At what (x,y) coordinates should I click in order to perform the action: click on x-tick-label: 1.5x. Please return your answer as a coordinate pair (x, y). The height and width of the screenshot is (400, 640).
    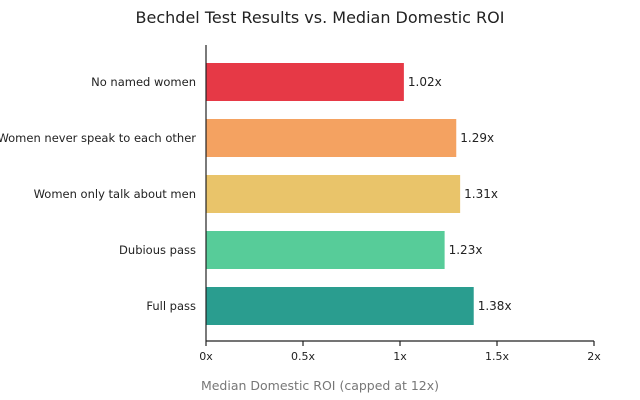
    Looking at the image, I should click on (497, 356).